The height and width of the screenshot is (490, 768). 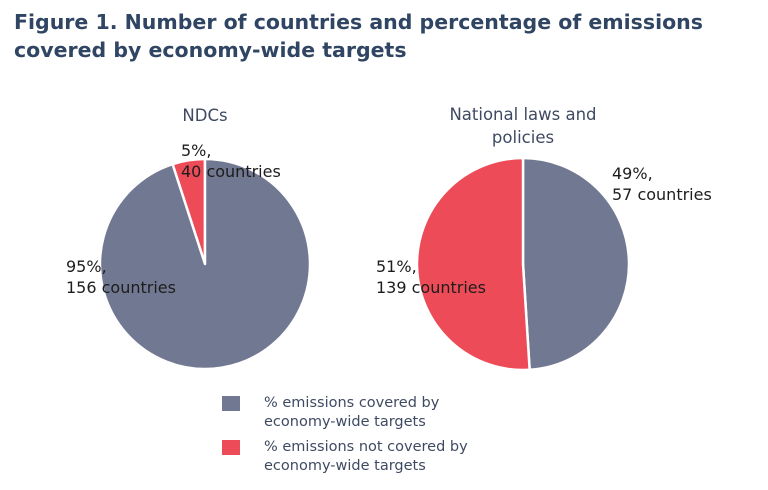 What do you see at coordinates (662, 194) in the screenshot?
I see `laws-covered-countries: 57 countries` at bounding box center [662, 194].